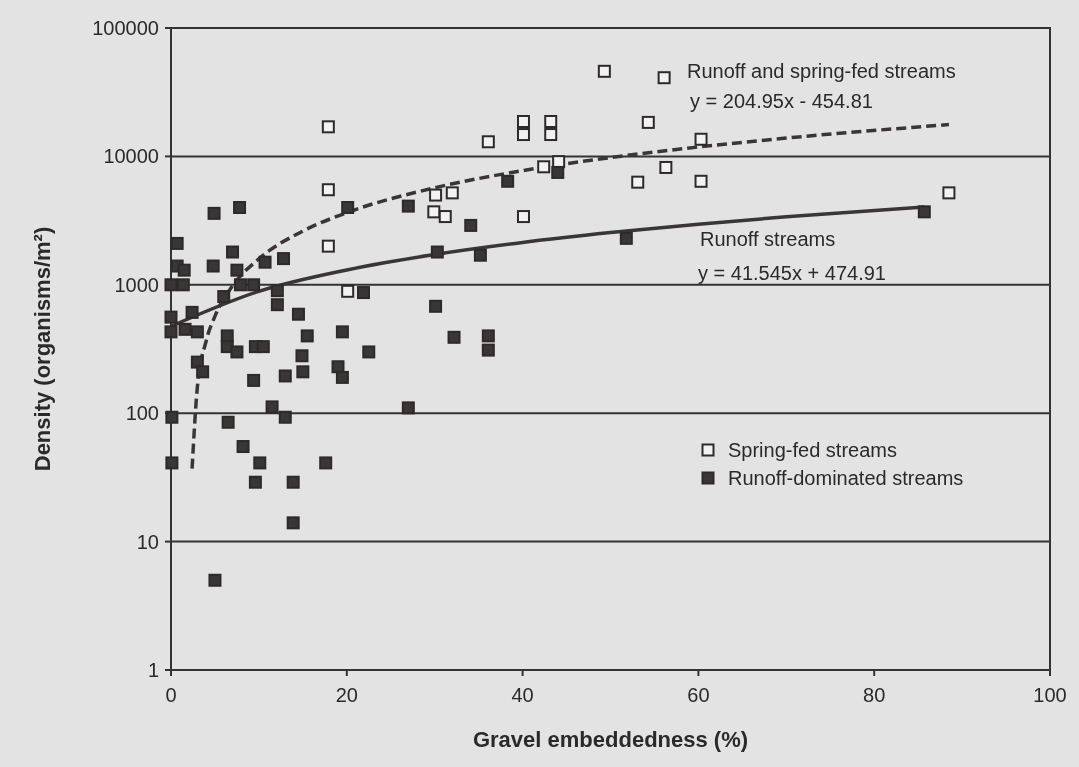 This screenshot has height=767, width=1079. I want to click on x-tick-label: 0, so click(171, 695).